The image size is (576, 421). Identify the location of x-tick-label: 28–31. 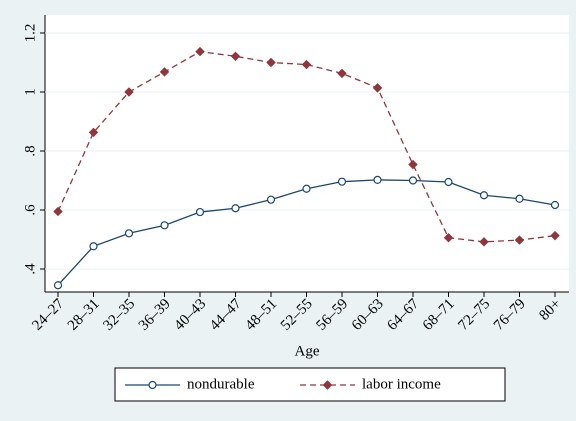
(84, 315).